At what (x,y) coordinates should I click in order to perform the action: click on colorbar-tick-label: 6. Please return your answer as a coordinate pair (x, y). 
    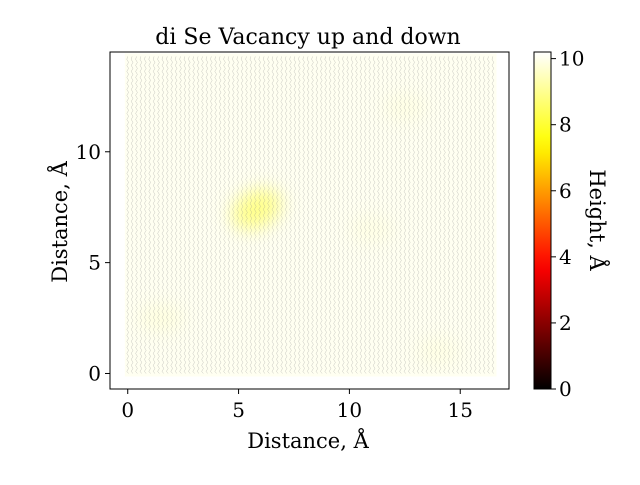
    Looking at the image, I should click on (565, 191).